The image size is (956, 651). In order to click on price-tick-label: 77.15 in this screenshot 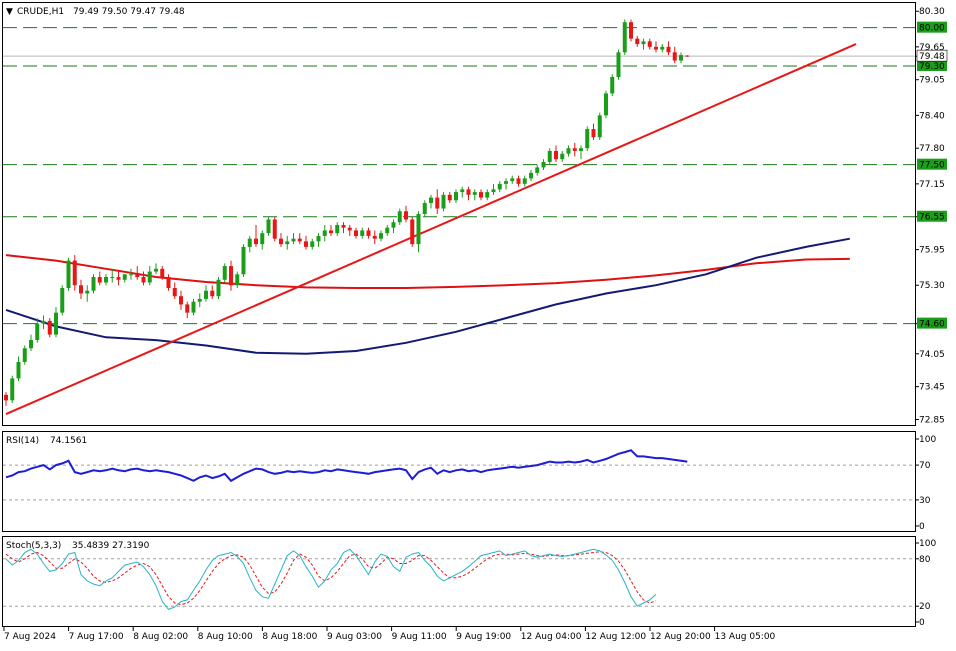, I will do `click(932, 185)`.